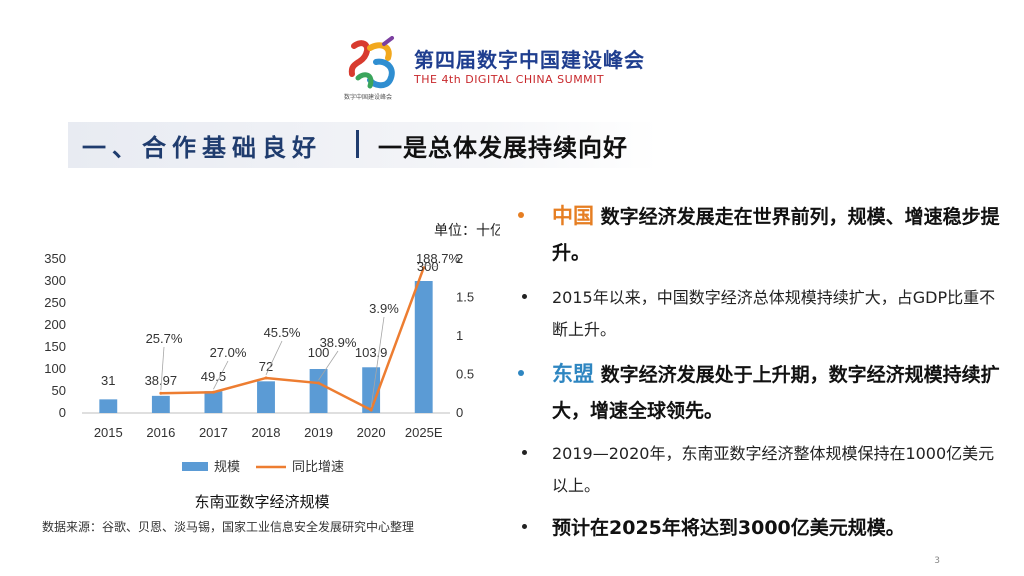 This screenshot has width=1024, height=576. I want to click on bar-value-label: 300, so click(428, 266).